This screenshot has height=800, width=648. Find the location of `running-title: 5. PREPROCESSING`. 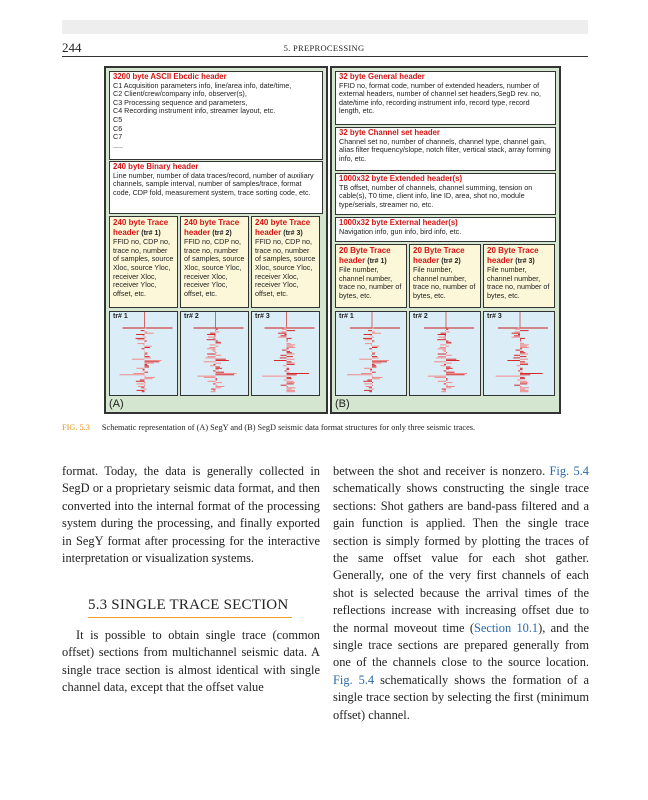

running-title: 5. PREPROCESSING is located at coordinates (324, 48).